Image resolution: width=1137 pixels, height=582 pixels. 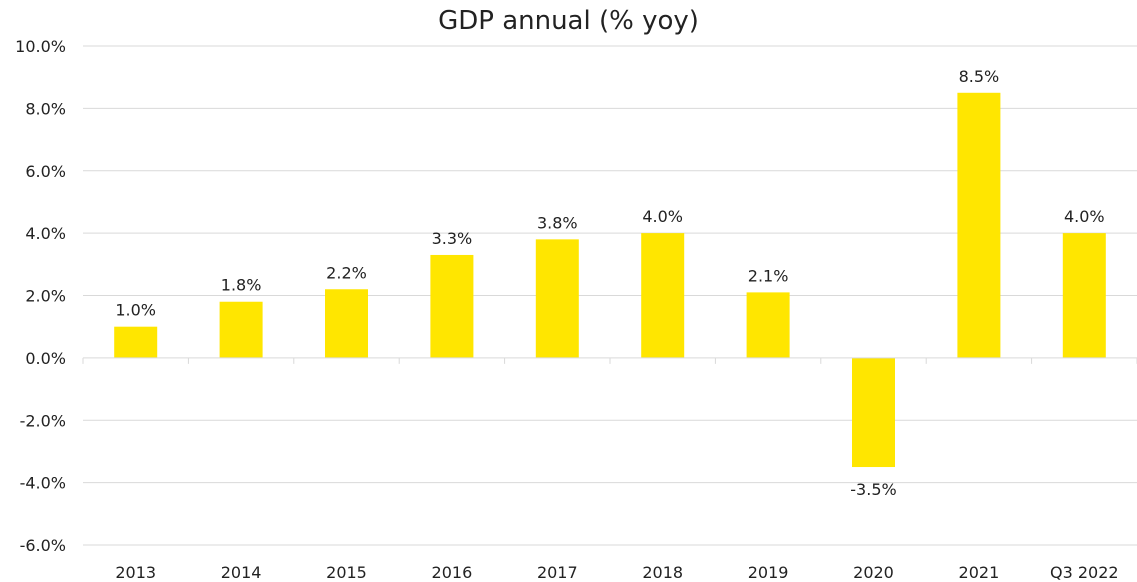 I want to click on chart-title: GDP annual (% yoy), so click(x=568, y=21).